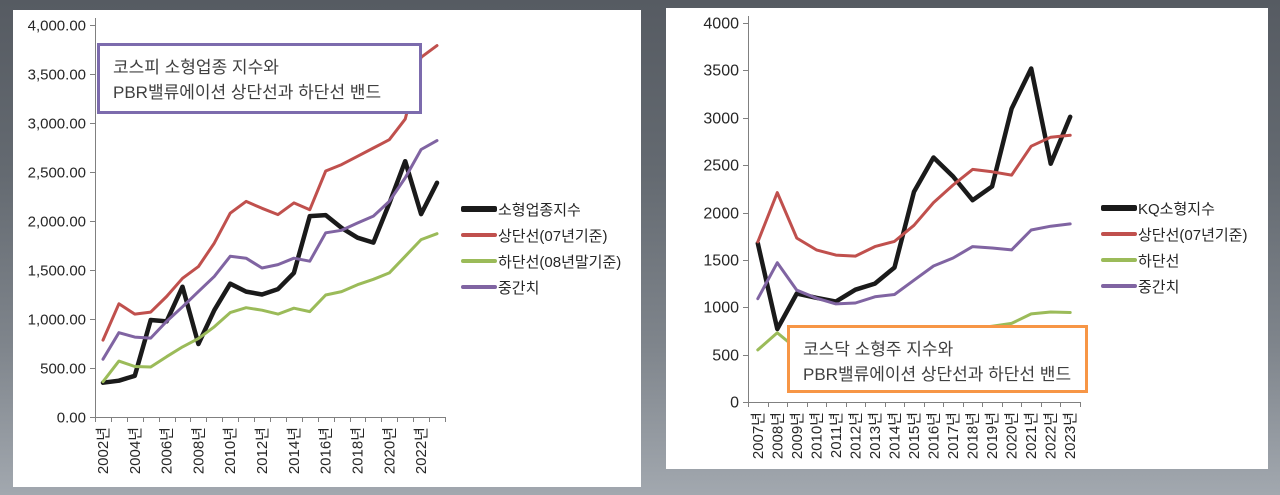 This screenshot has height=495, width=1280. What do you see at coordinates (57, 320) in the screenshot?
I see `y-tick-label: 1,000.00` at bounding box center [57, 320].